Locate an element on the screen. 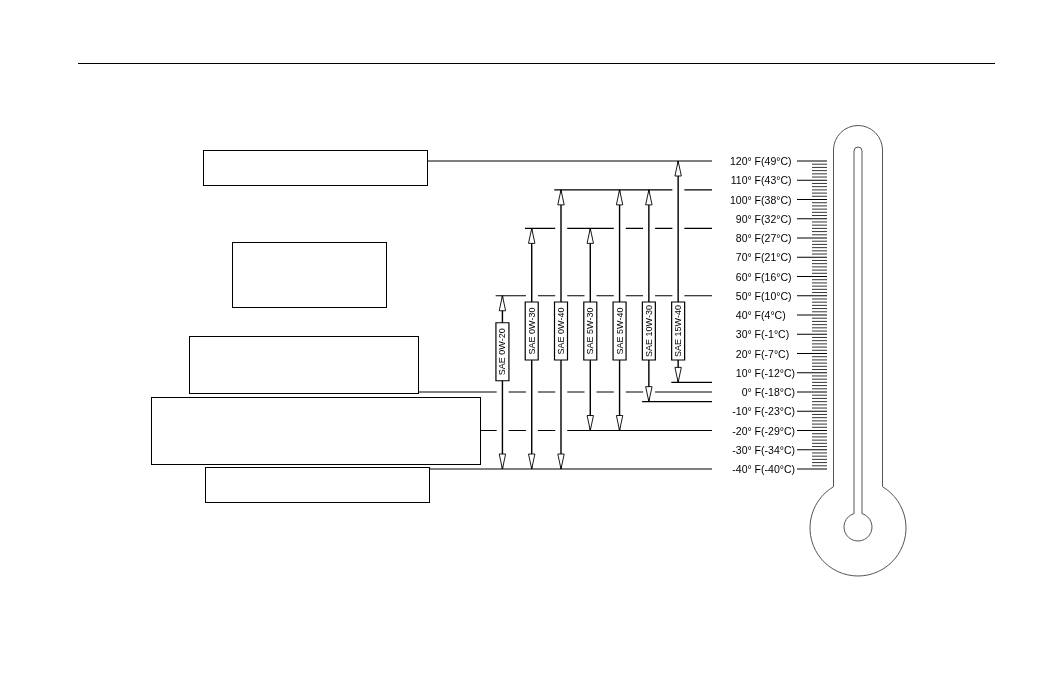 The width and height of the screenshot is (1040, 673). y-tick-label: 120° F is located at coordinates (745, 161).